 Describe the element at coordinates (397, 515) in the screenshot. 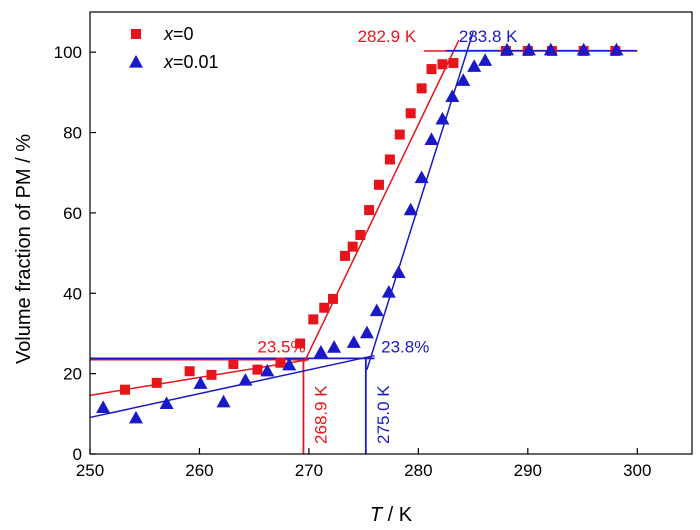

I see `x-axis-unit: / K` at that location.